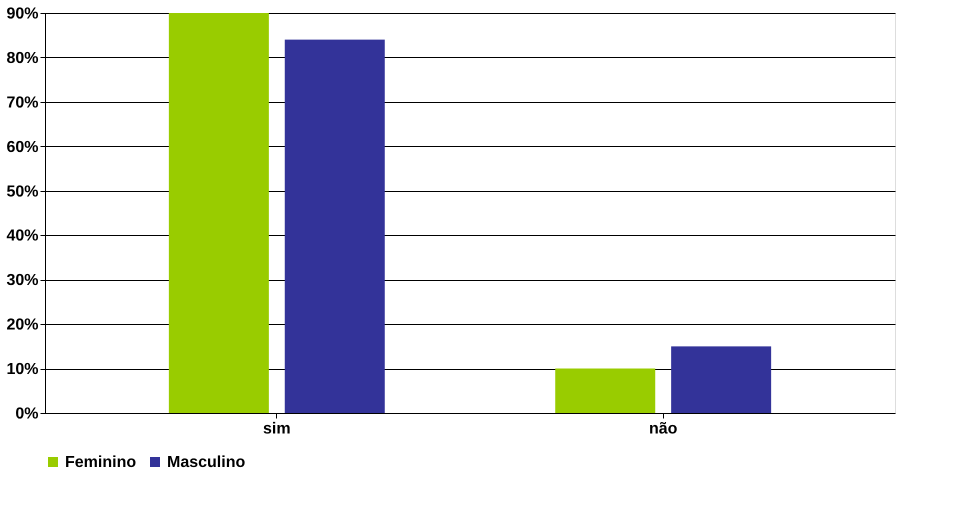 Image resolution: width=978 pixels, height=527 pixels. What do you see at coordinates (22, 236) in the screenshot?
I see `y-tick-label: 40%` at bounding box center [22, 236].